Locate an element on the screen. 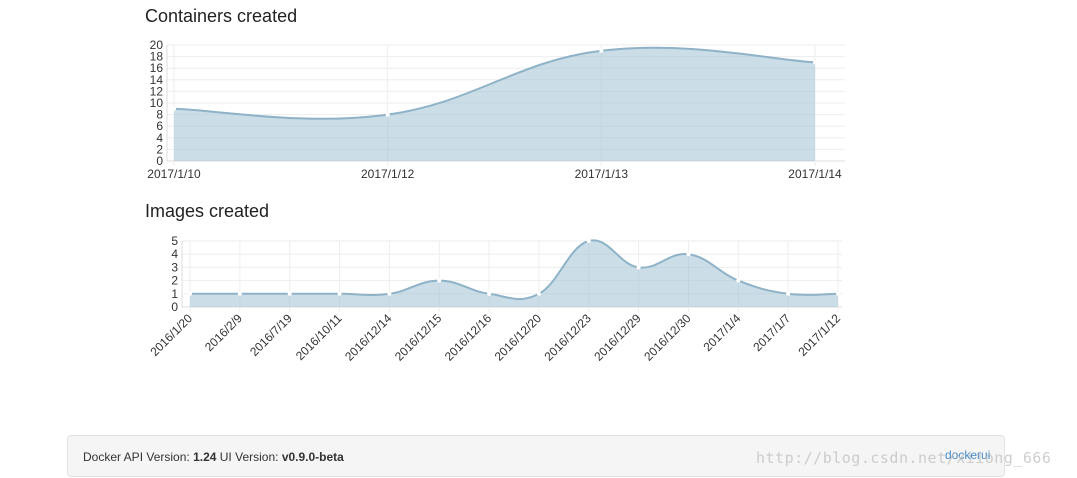  images-chart-title: Images created is located at coordinates (207, 211).